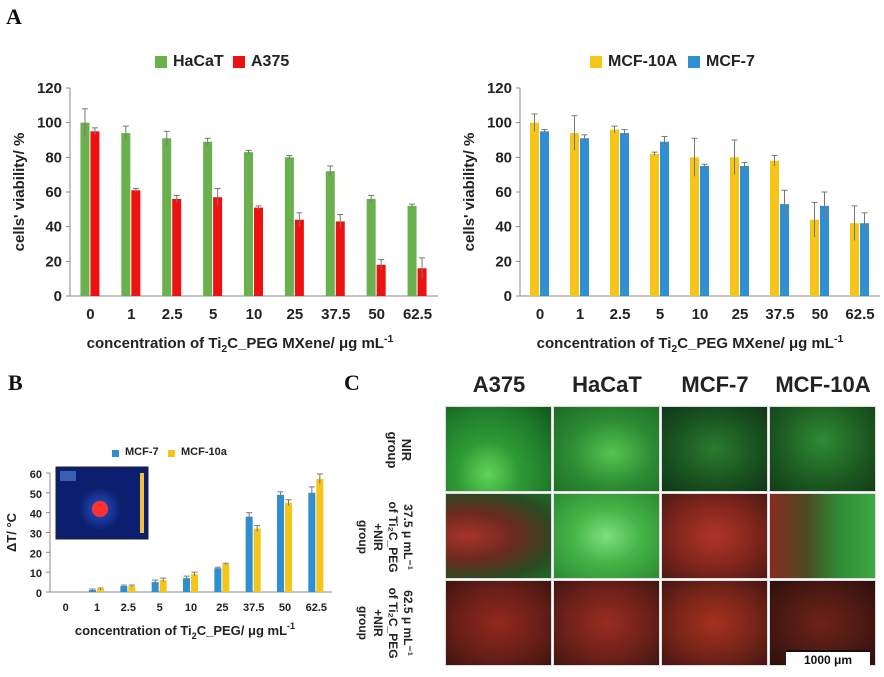  I want to click on column-header-mcf10a: MCF-10A, so click(823, 384).